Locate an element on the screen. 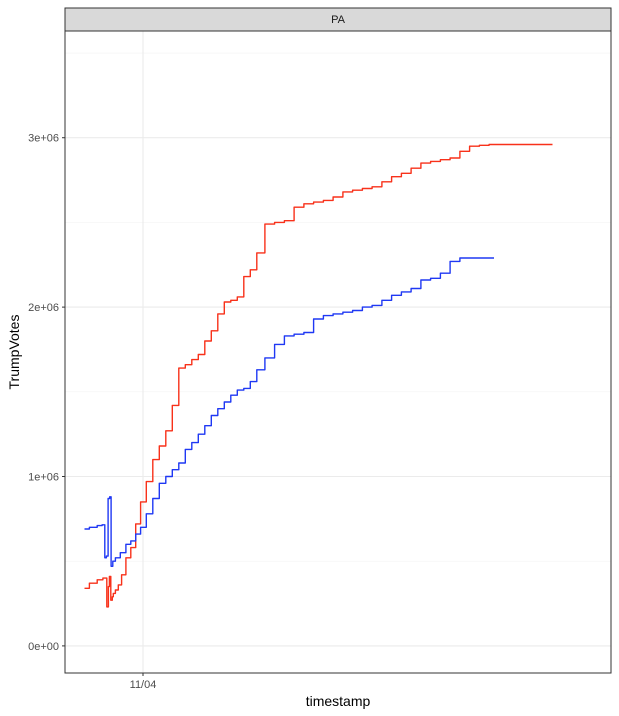 The image size is (619, 716). y-tick-label: 2e+06 is located at coordinates (43, 308).